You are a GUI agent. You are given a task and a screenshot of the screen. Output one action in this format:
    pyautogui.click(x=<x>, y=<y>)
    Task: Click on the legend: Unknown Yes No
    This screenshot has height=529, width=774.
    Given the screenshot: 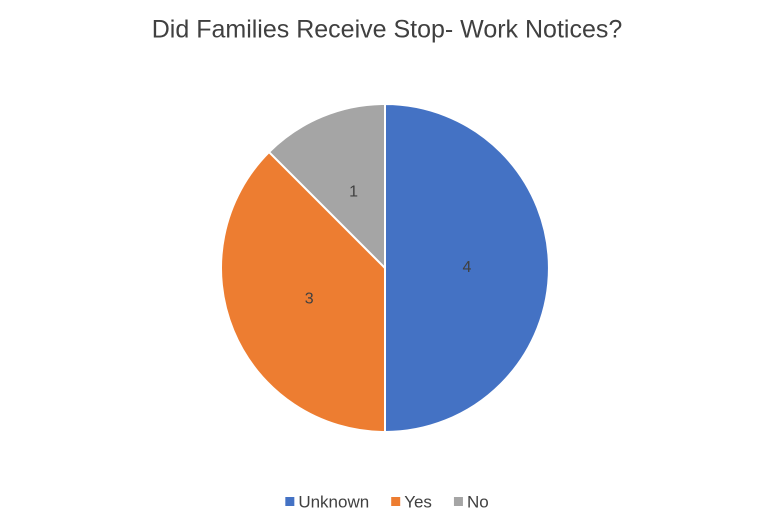 What is the action you would take?
    pyautogui.click(x=387, y=501)
    